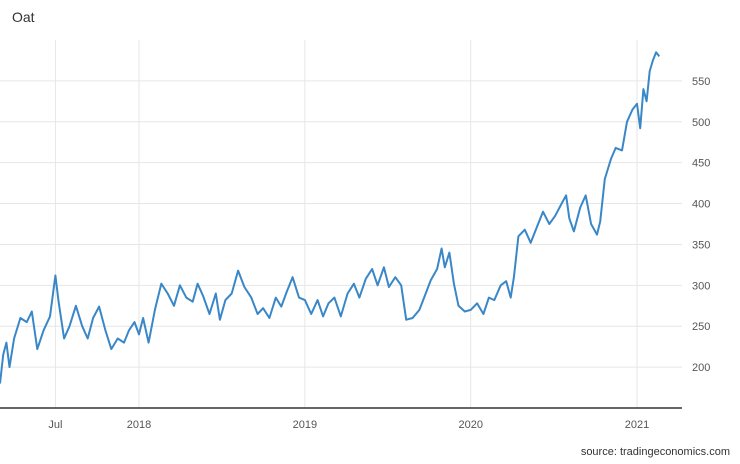 Image resolution: width=740 pixels, height=464 pixels. What do you see at coordinates (701, 245) in the screenshot?
I see `y-tick-label: 350` at bounding box center [701, 245].